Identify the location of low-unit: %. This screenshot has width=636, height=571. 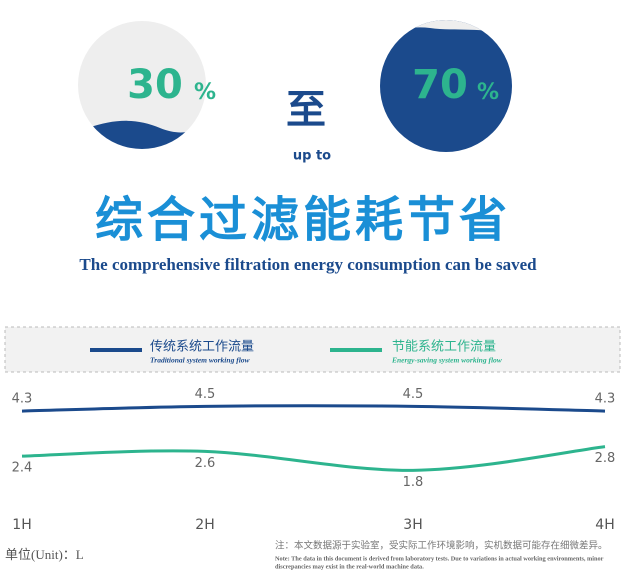
(205, 92).